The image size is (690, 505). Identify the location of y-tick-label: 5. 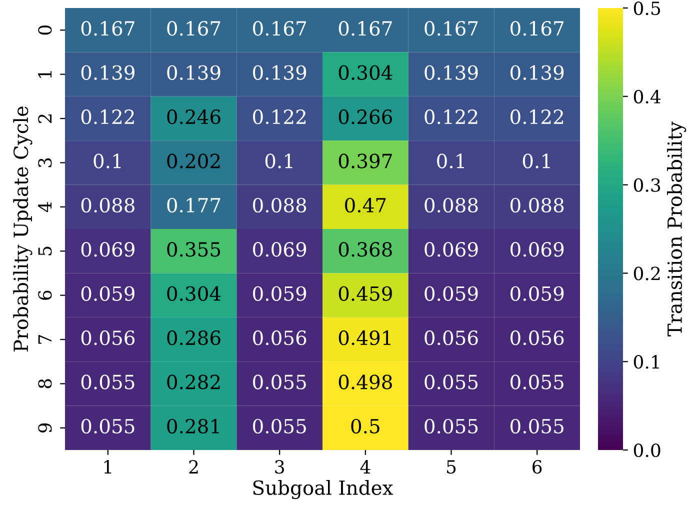
(45, 251).